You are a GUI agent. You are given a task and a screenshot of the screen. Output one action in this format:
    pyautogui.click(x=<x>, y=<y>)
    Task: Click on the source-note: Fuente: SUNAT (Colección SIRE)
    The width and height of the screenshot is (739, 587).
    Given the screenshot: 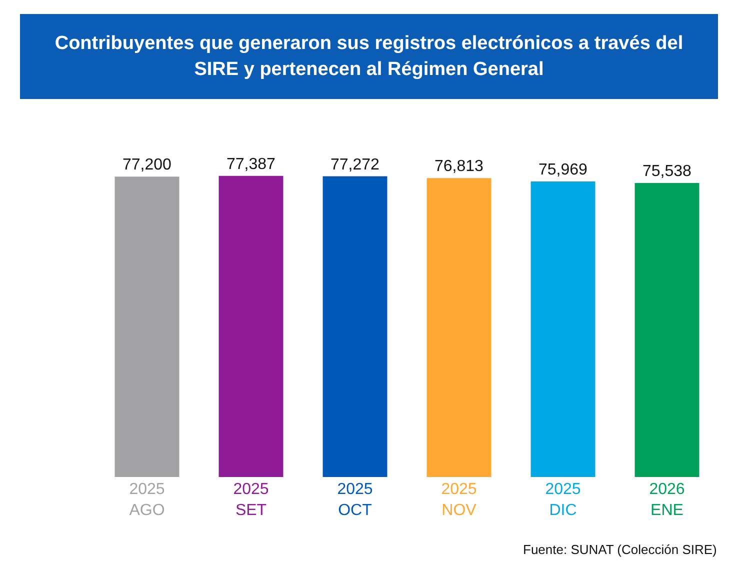 What is the action you would take?
    pyautogui.click(x=620, y=549)
    